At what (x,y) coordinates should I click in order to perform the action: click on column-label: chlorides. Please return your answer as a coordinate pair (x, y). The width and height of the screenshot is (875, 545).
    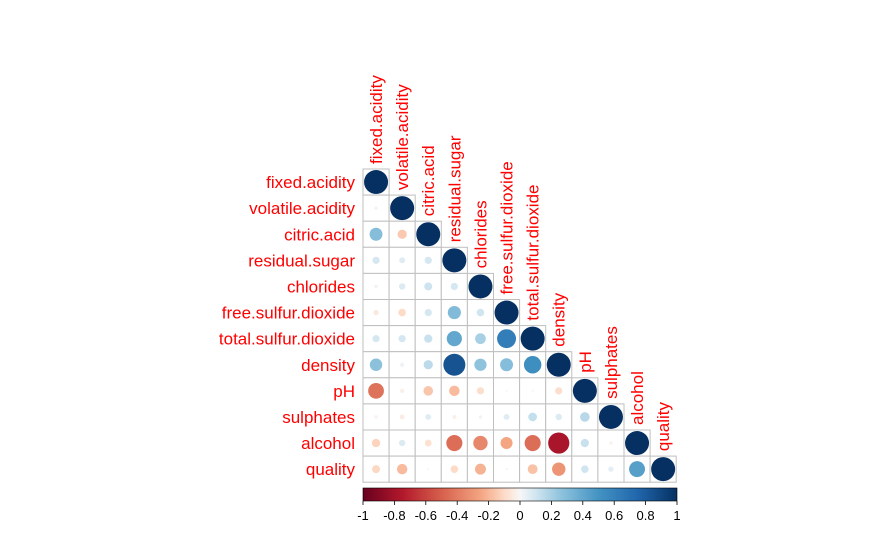
    Looking at the image, I should click on (480, 234).